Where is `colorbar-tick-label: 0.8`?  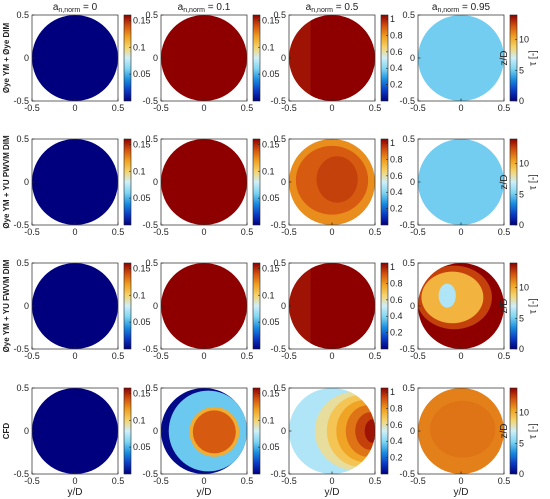
colorbar-tick-label: 0.8 is located at coordinates (396, 408).